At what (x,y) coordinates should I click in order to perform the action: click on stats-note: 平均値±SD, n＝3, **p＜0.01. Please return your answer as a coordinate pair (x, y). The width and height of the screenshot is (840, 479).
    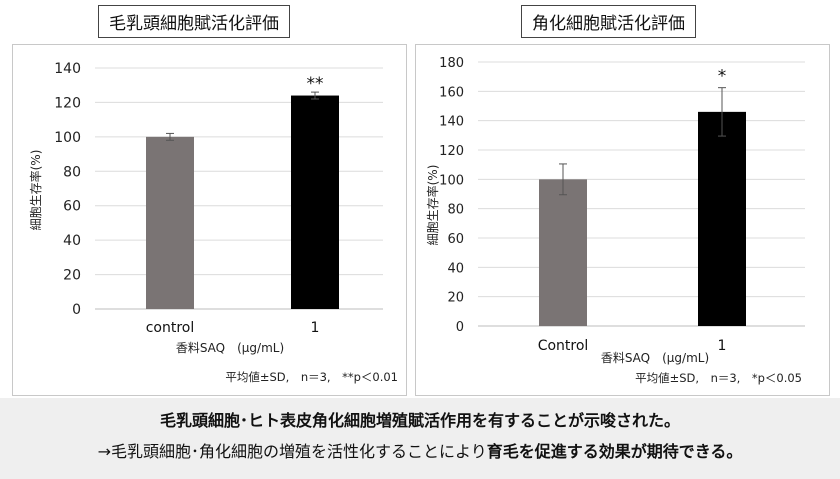
    Looking at the image, I should click on (311, 377).